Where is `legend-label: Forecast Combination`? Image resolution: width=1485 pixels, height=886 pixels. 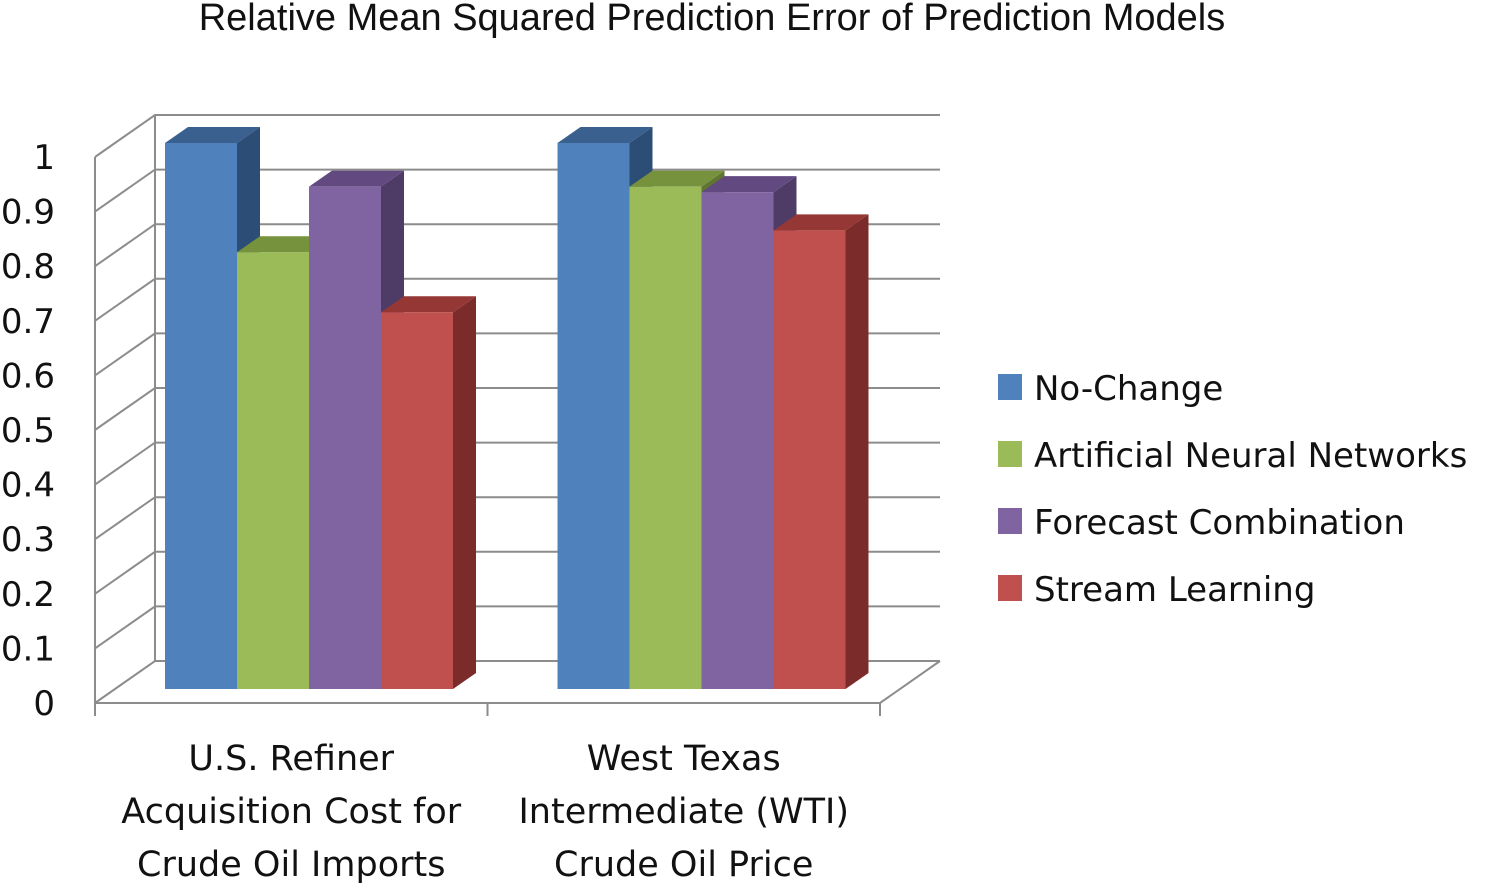
legend-label: Forecast Combination is located at coordinates (1219, 523).